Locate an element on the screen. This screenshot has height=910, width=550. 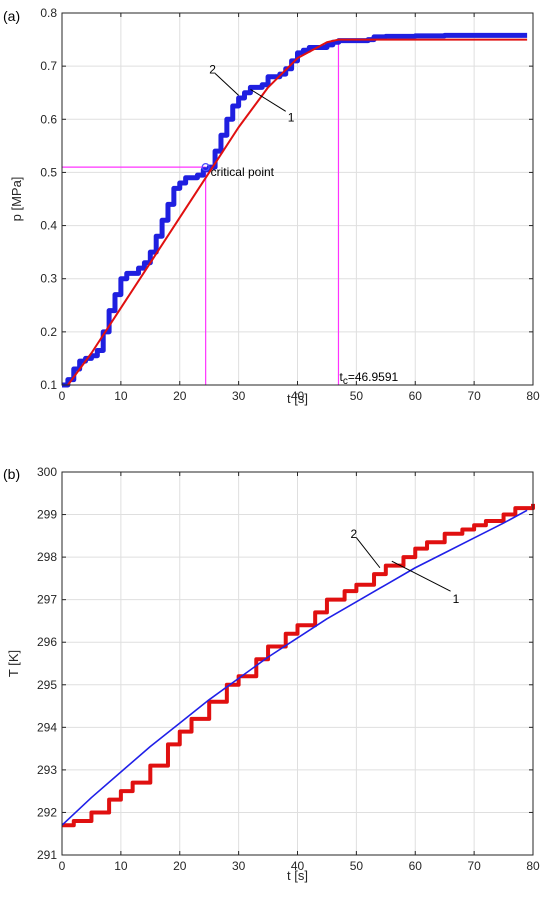
y-tick-label: 297 is located at coordinates (47, 600).